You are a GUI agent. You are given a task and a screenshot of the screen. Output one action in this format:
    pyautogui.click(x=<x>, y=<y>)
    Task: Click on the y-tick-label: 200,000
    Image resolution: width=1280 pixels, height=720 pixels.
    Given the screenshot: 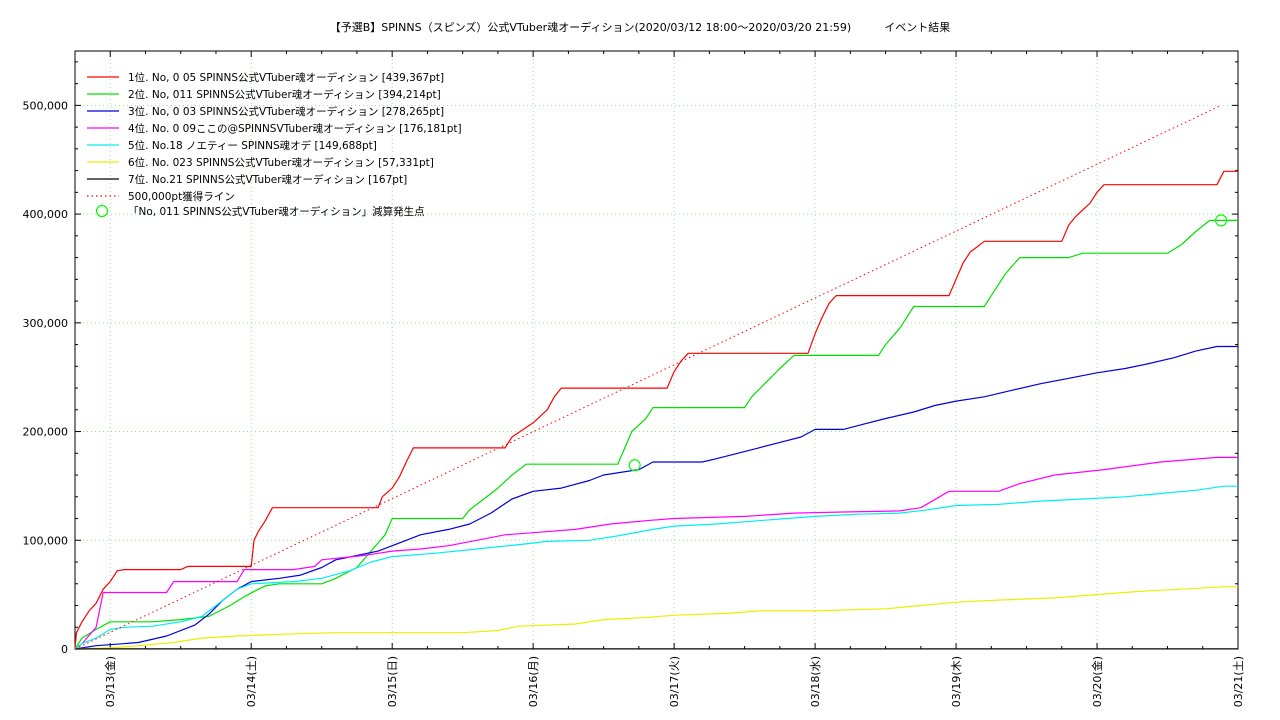 What is the action you would take?
    pyautogui.click(x=46, y=432)
    